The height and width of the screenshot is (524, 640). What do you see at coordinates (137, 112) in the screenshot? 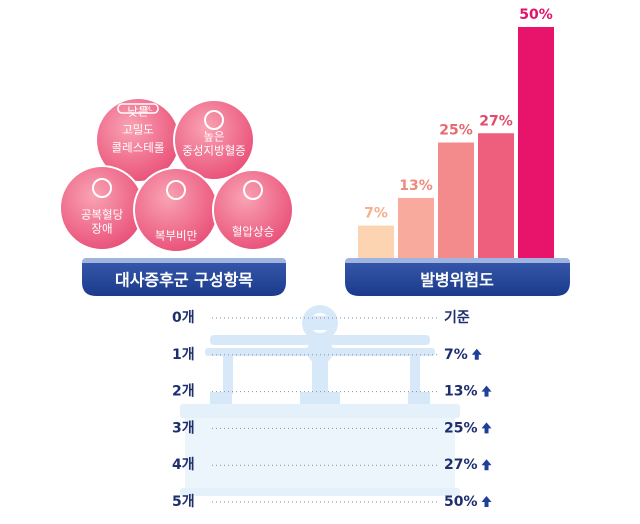
I see `component-label: 낮은` at bounding box center [137, 112].